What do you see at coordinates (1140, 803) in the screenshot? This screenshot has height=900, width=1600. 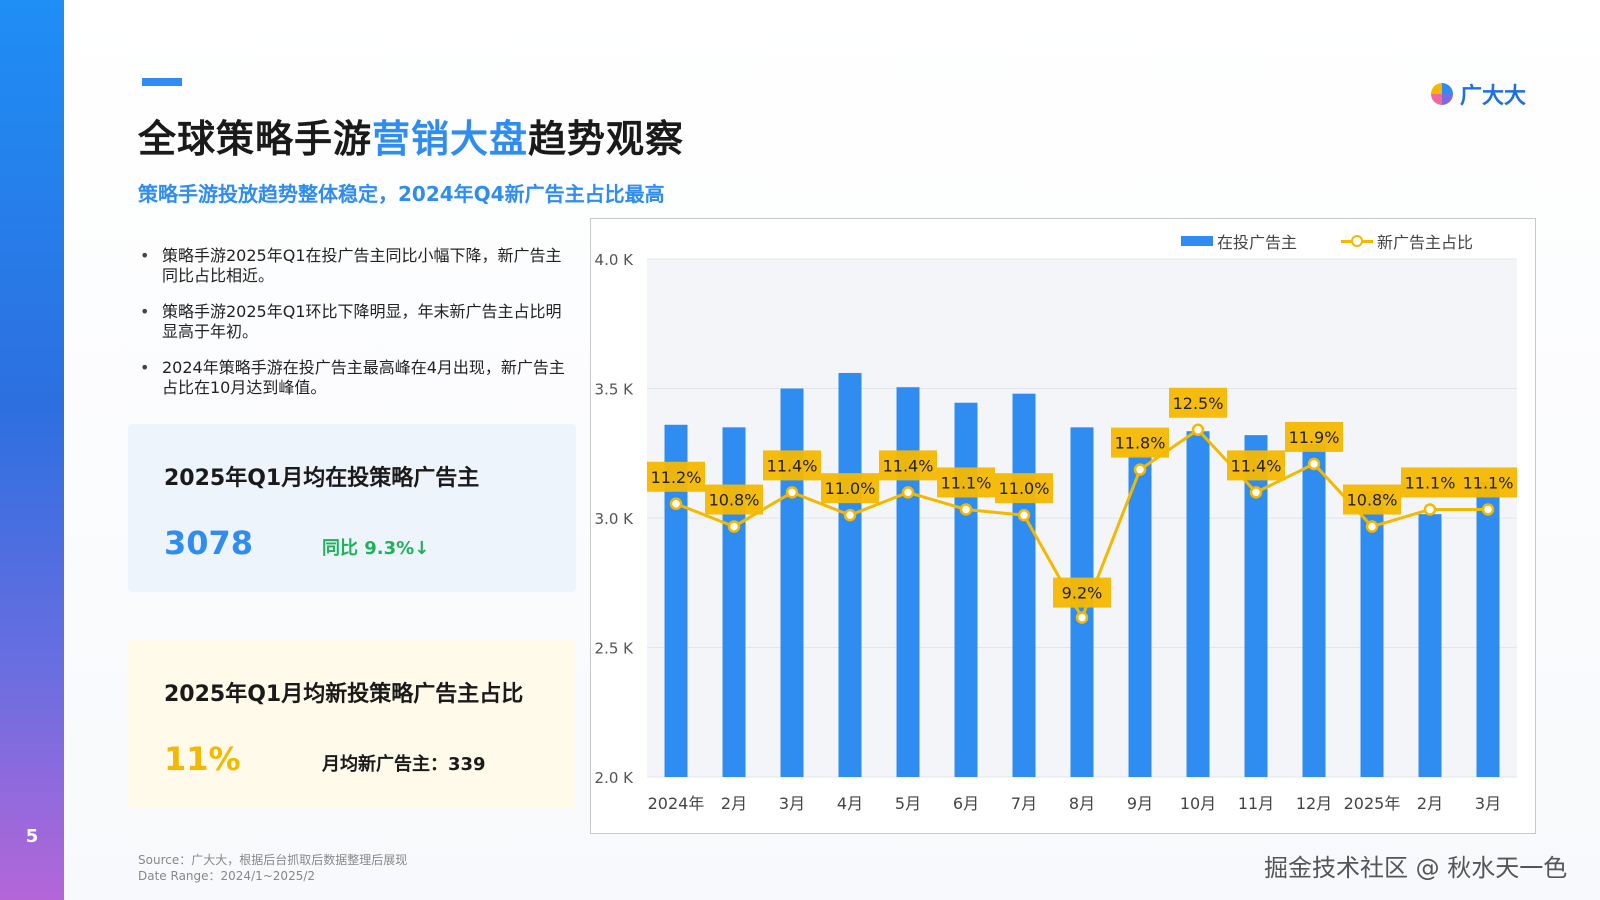 I see `x-tick-label: 9月` at bounding box center [1140, 803].